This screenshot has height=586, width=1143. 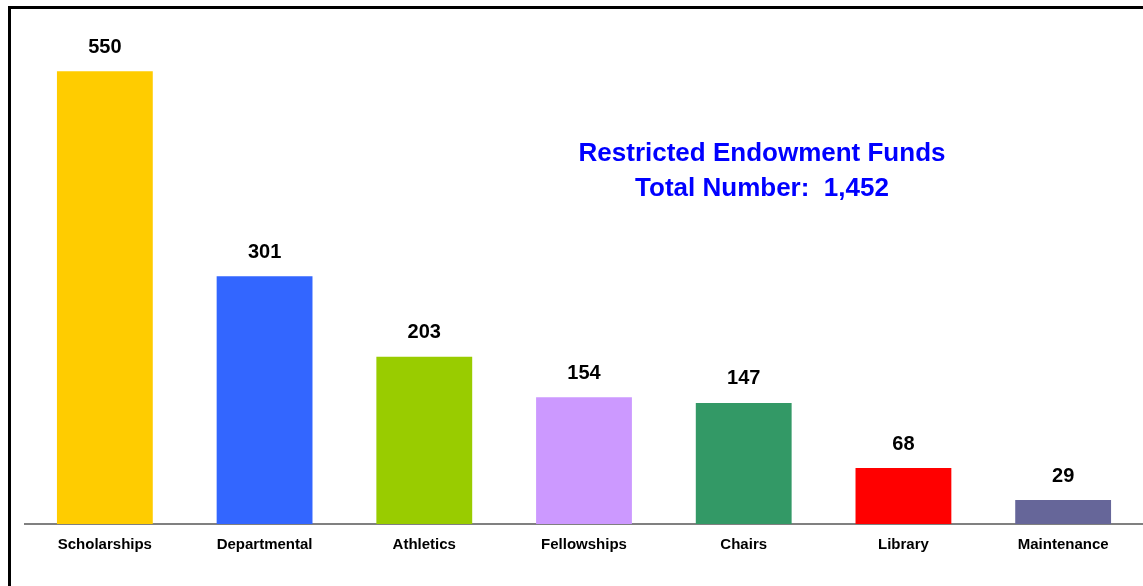 I want to click on x-tick-label: Fellowships, so click(x=584, y=544).